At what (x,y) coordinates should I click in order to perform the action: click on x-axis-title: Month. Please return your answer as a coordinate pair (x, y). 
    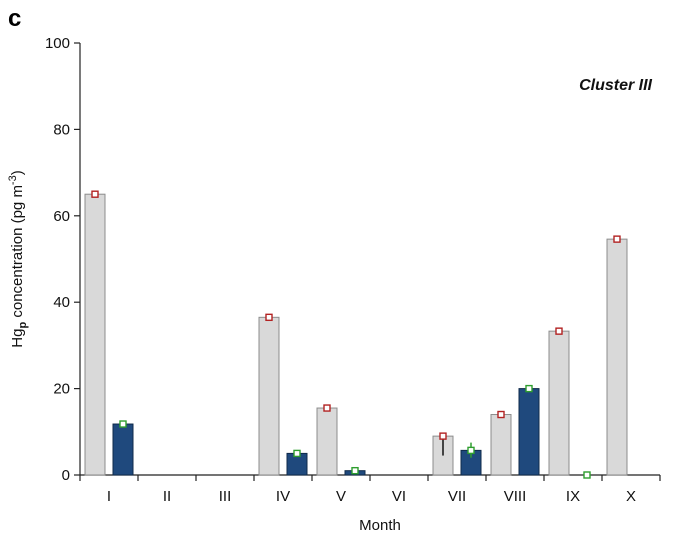
    Looking at the image, I should click on (380, 525).